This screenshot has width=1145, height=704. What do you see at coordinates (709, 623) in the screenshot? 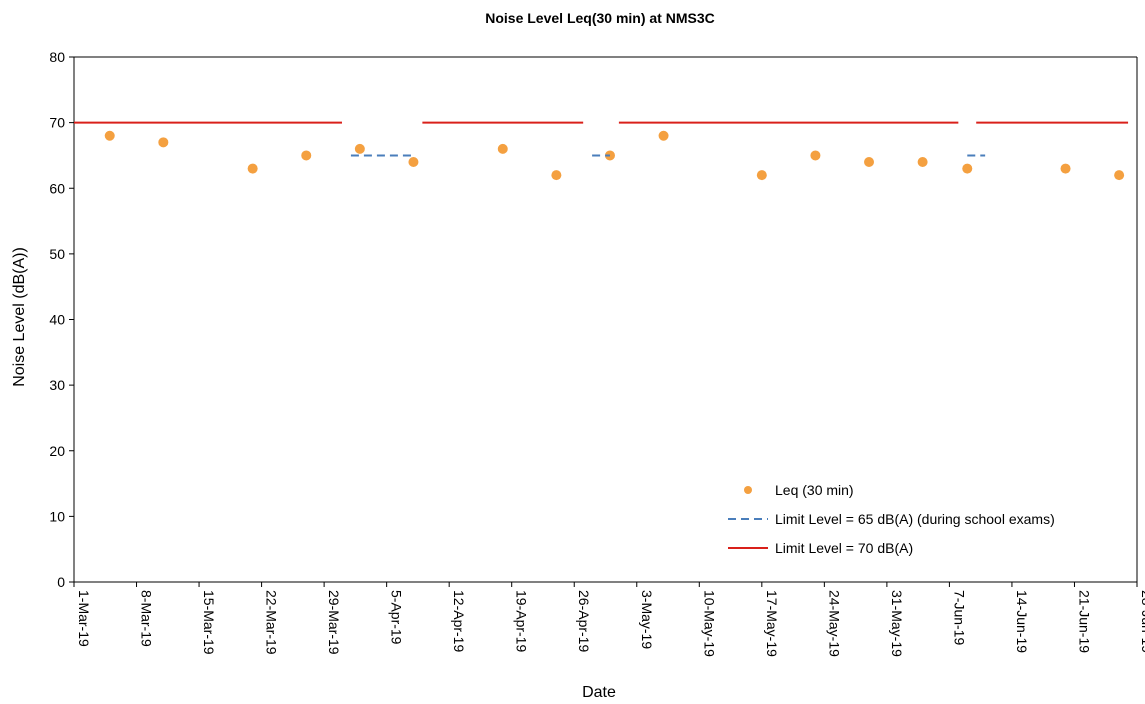
I see `x-tick-label: 10-May-19` at bounding box center [709, 623].